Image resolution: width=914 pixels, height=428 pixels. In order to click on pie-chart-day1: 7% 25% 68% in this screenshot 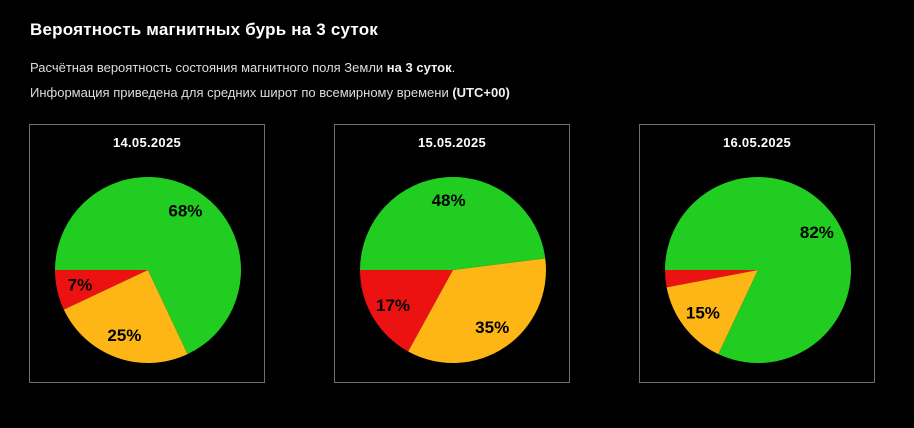, I will do `click(148, 270)`.